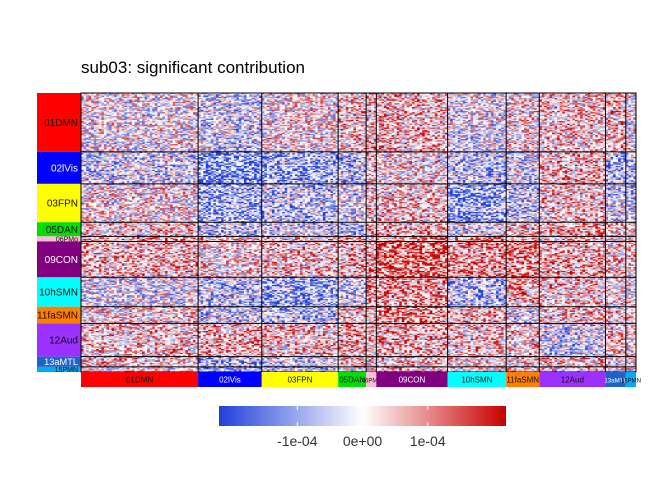  I want to click on row-network-label: 15PMN, so click(66, 370).